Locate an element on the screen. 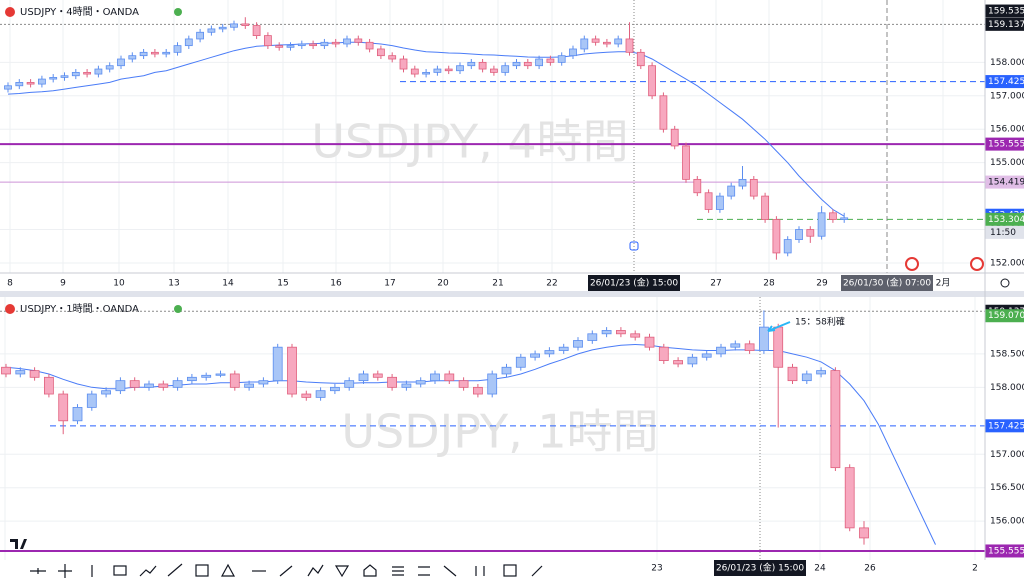 The image size is (1024, 578). drawing-toolbar is located at coordinates (280, 569).